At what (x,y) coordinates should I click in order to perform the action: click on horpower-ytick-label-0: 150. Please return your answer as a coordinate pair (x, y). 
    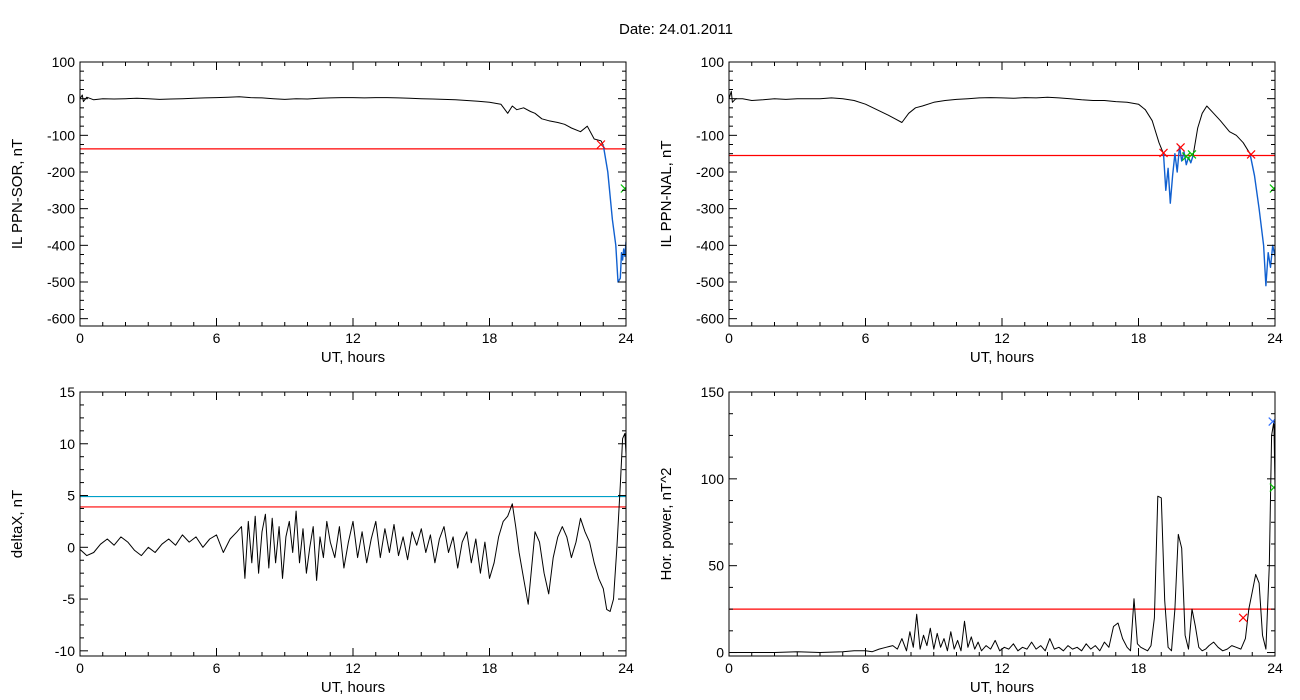
    Looking at the image, I should click on (713, 392).